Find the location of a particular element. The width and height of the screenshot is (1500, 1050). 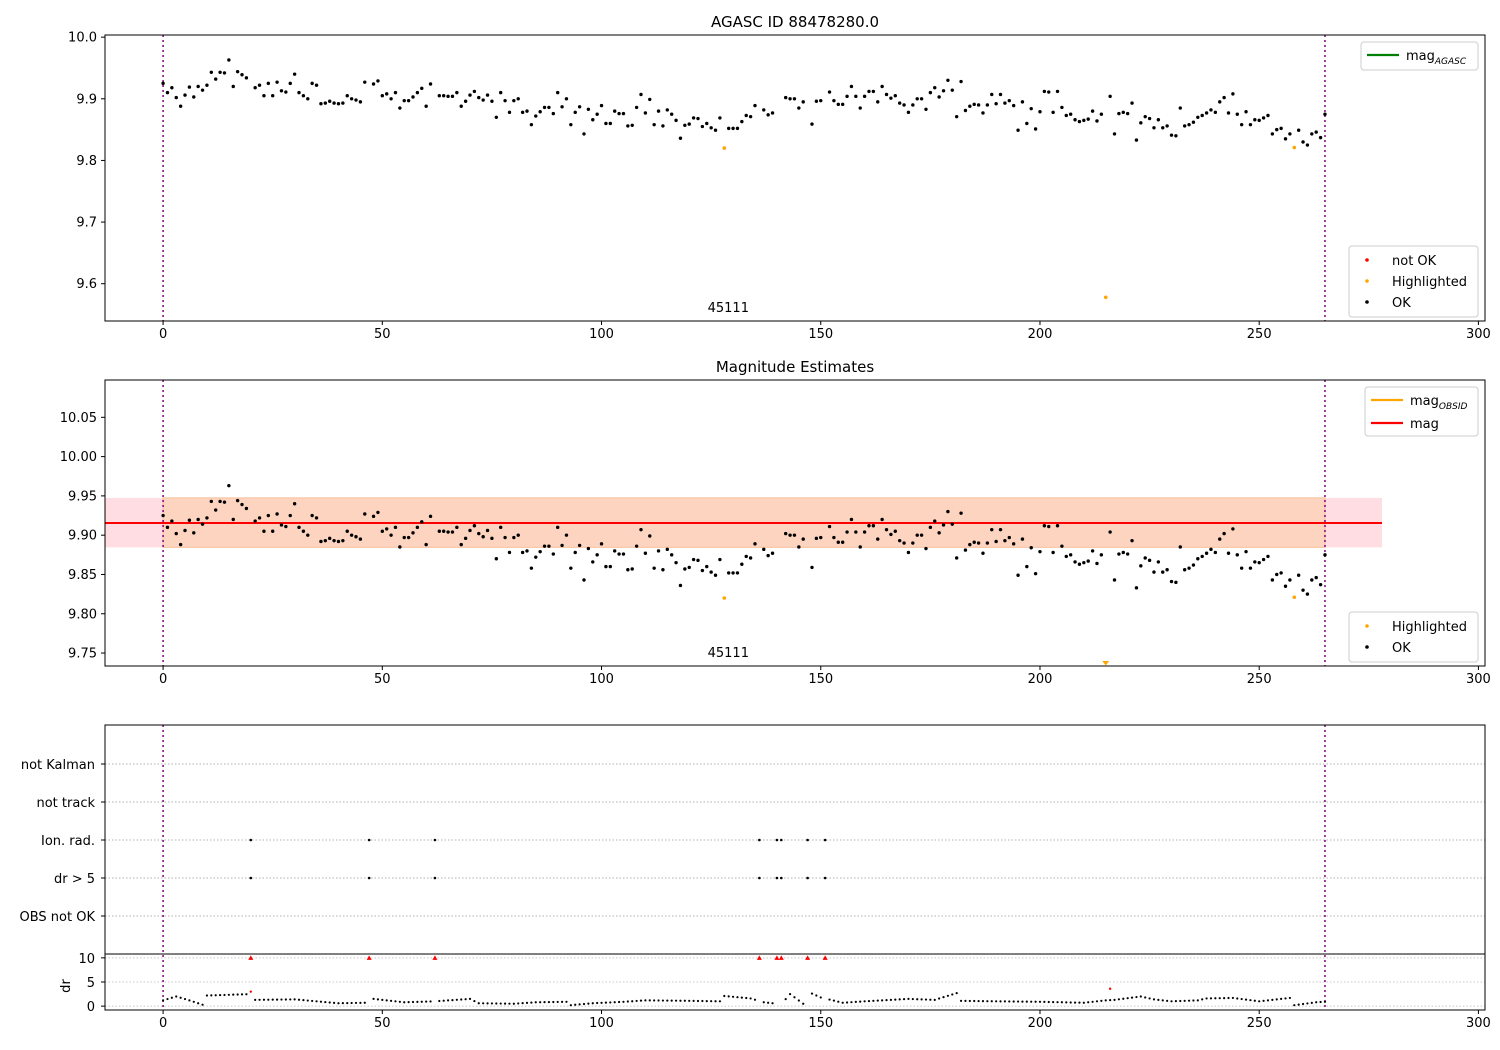

x-tick-label: 0 is located at coordinates (163, 1023).